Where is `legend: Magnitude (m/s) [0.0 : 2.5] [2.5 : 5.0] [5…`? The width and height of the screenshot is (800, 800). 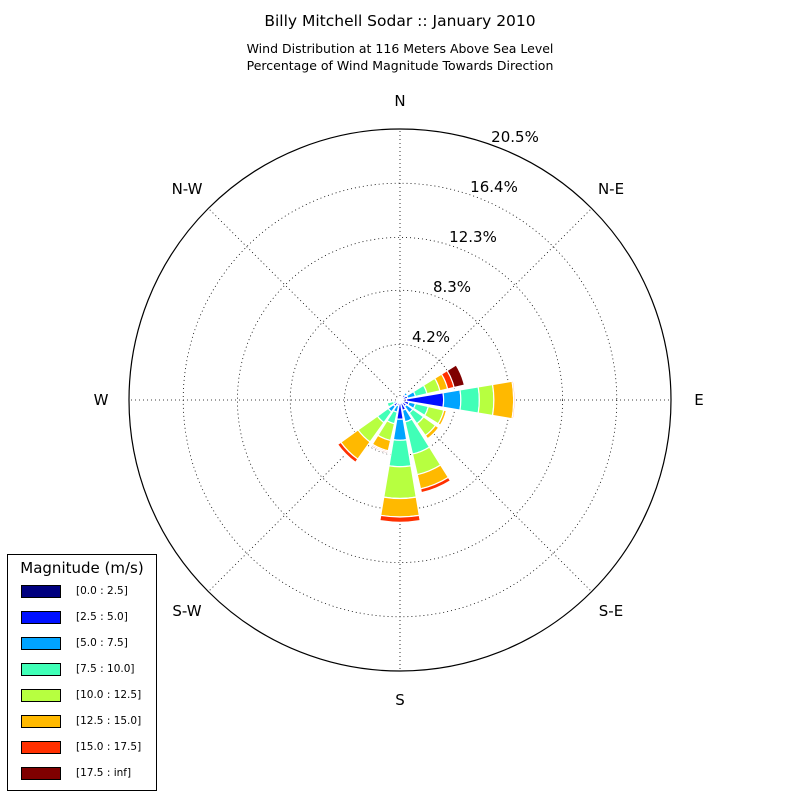
legend: Magnitude (m/s) [0.0 : 2.5] [2.5 : 5.0] [5… is located at coordinates (82, 672).